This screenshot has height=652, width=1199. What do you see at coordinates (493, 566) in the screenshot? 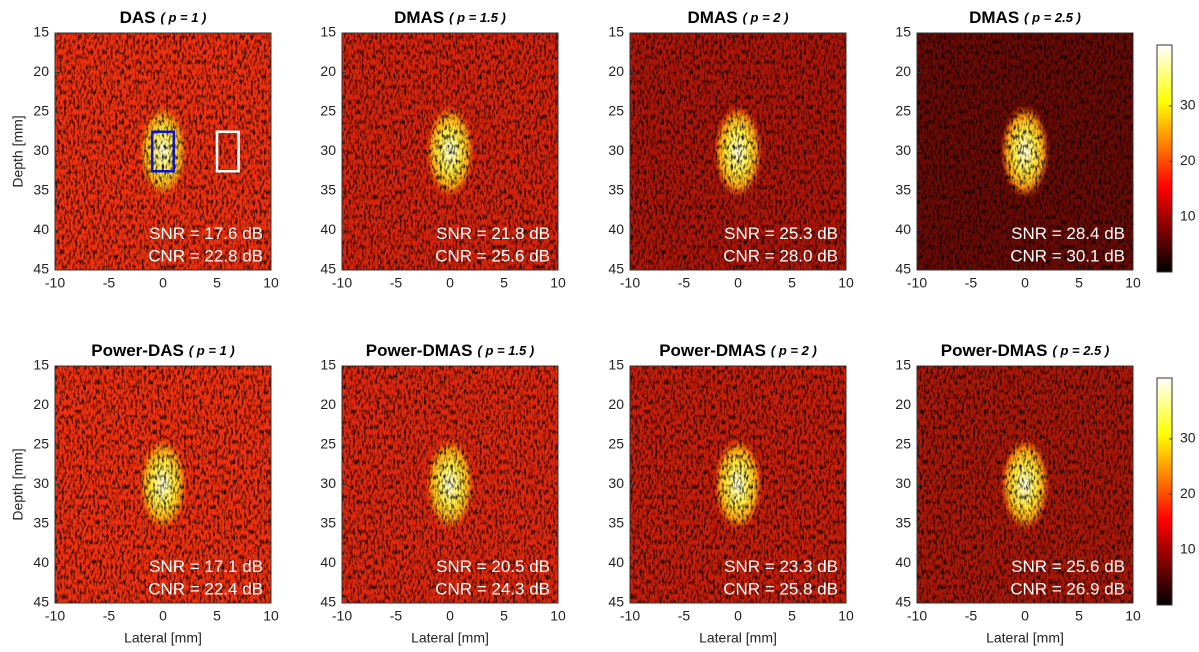
I see `metric-annotation: SNR = 20.5 dB` at bounding box center [493, 566].